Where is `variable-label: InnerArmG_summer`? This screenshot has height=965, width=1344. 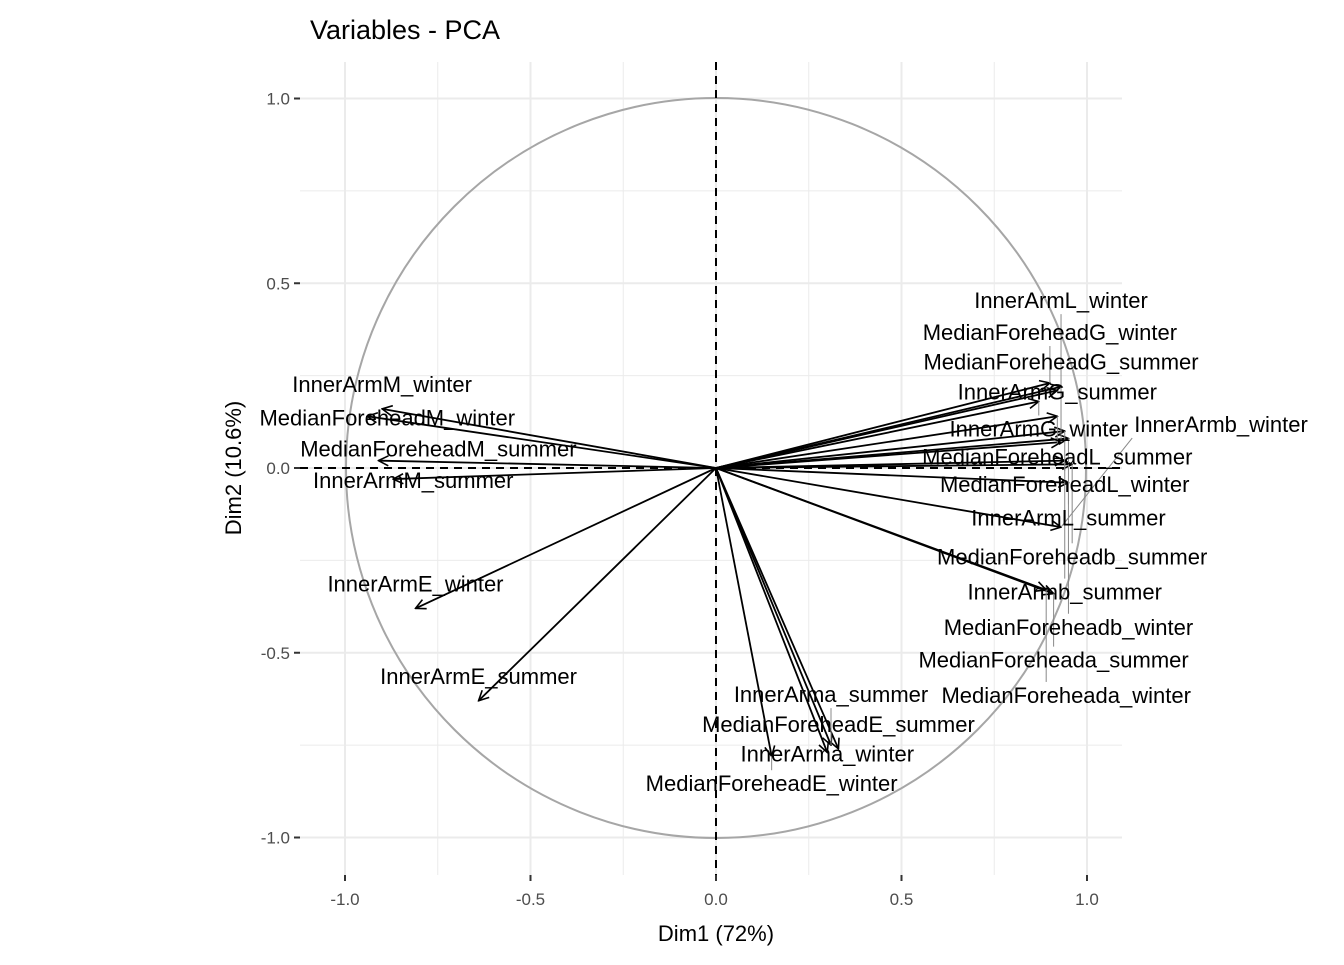
variable-label: InnerArmG_summer is located at coordinates (1057, 391).